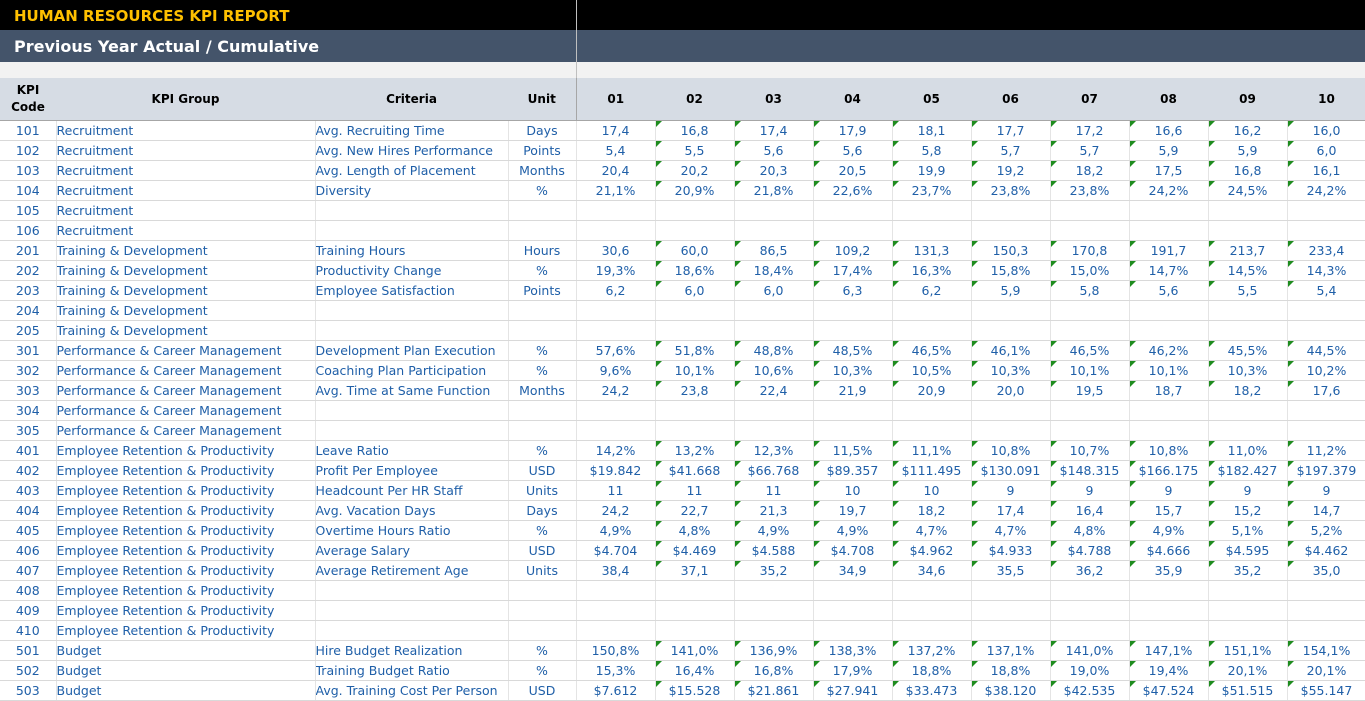  Describe the element at coordinates (1090, 510) in the screenshot. I see `value-cell-month-07: 16,4` at that location.